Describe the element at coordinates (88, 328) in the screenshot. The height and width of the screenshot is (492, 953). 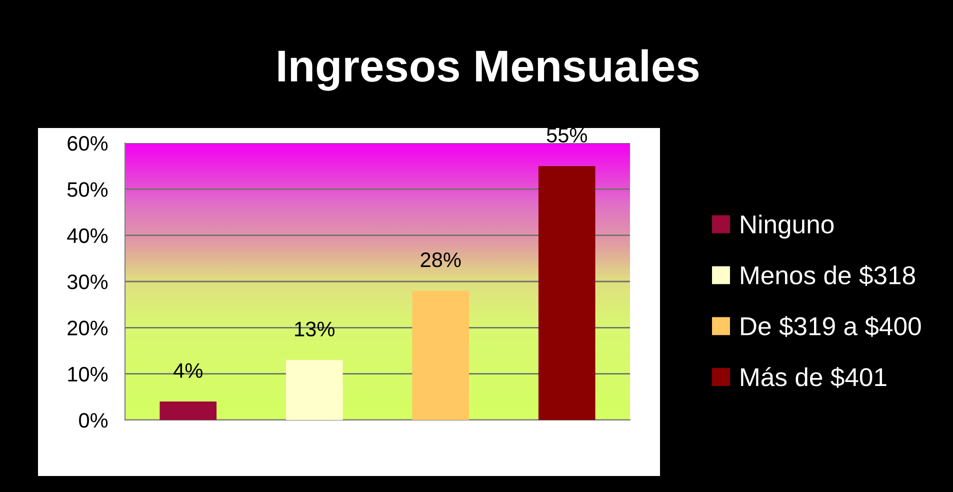
I see `y-tick-label: 20%` at that location.